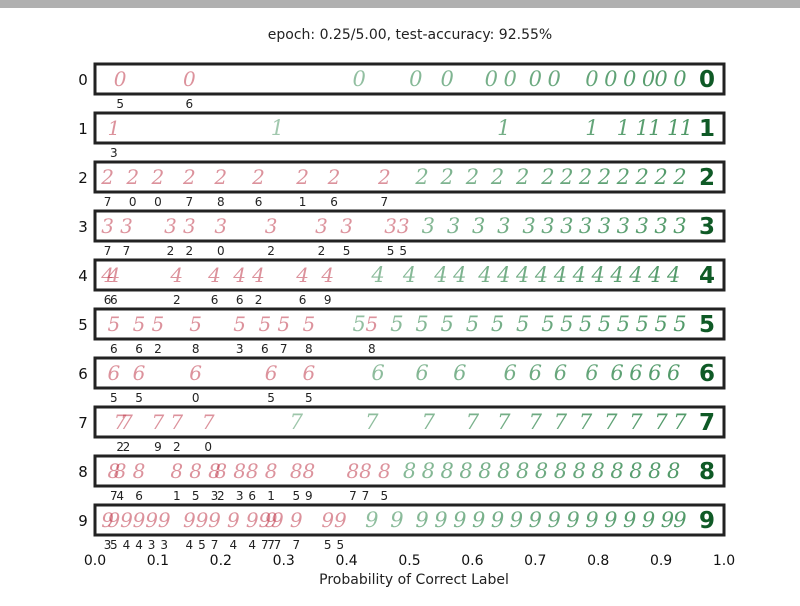  What do you see at coordinates (215, 300) in the screenshot?
I see `pred-label-4-3: 6` at bounding box center [215, 300].